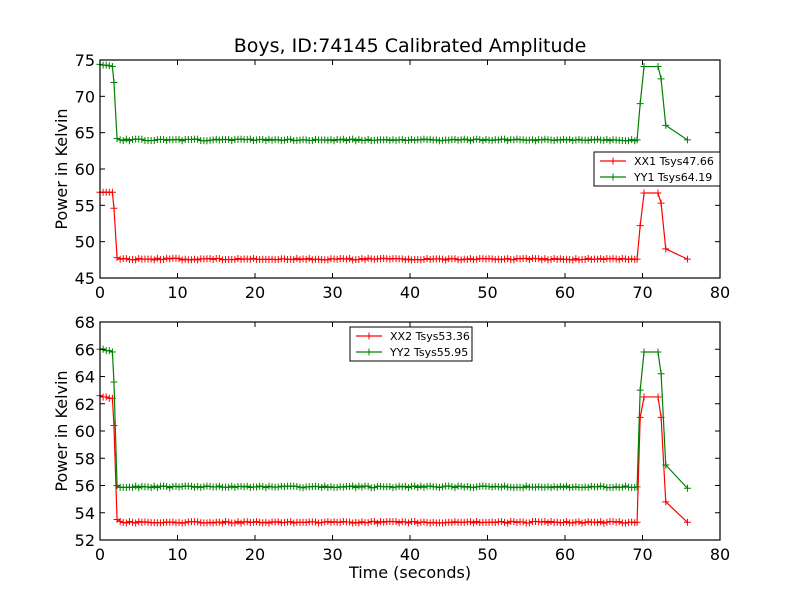  What do you see at coordinates (85, 486) in the screenshot?
I see `bottom-y-tick-label: 56` at bounding box center [85, 486].